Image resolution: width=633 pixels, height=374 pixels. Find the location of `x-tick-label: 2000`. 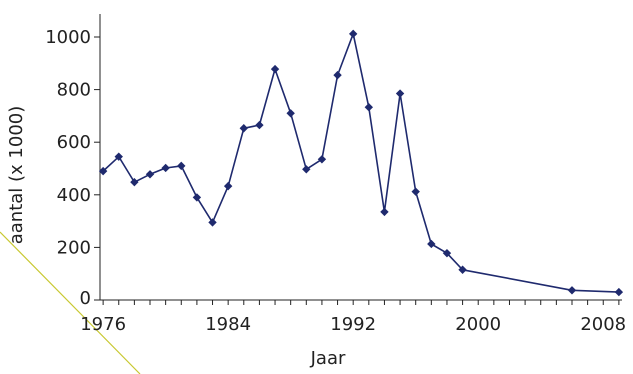

x-tick-label: 2000 is located at coordinates (478, 324).